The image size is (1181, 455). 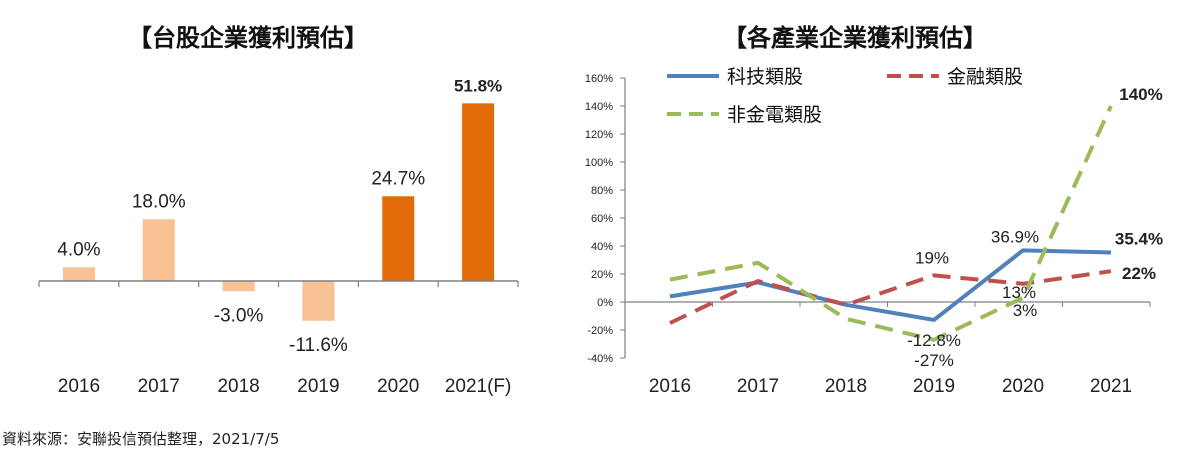 What do you see at coordinates (141, 439) in the screenshot?
I see `source-note: 資料來源：安聯投信預估整理，2021/7/5` at bounding box center [141, 439].